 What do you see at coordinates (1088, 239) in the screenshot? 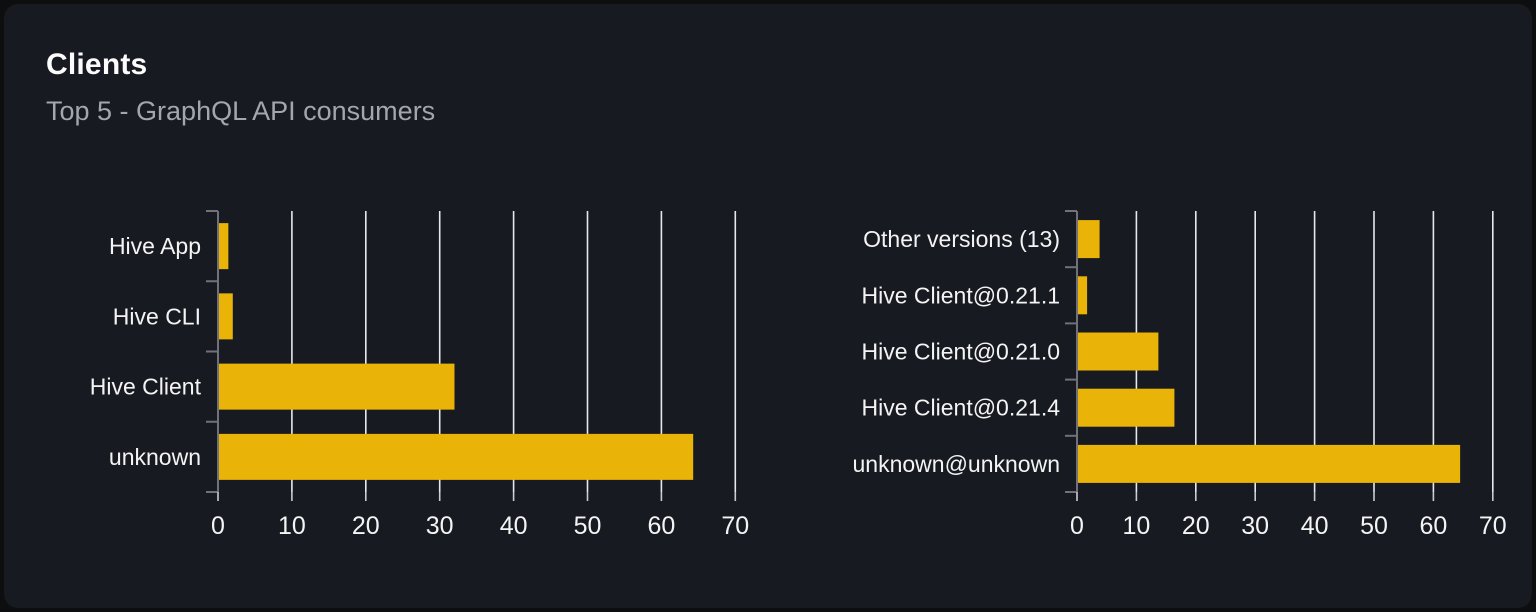
I see `bar-other-versions-13-` at bounding box center [1088, 239].